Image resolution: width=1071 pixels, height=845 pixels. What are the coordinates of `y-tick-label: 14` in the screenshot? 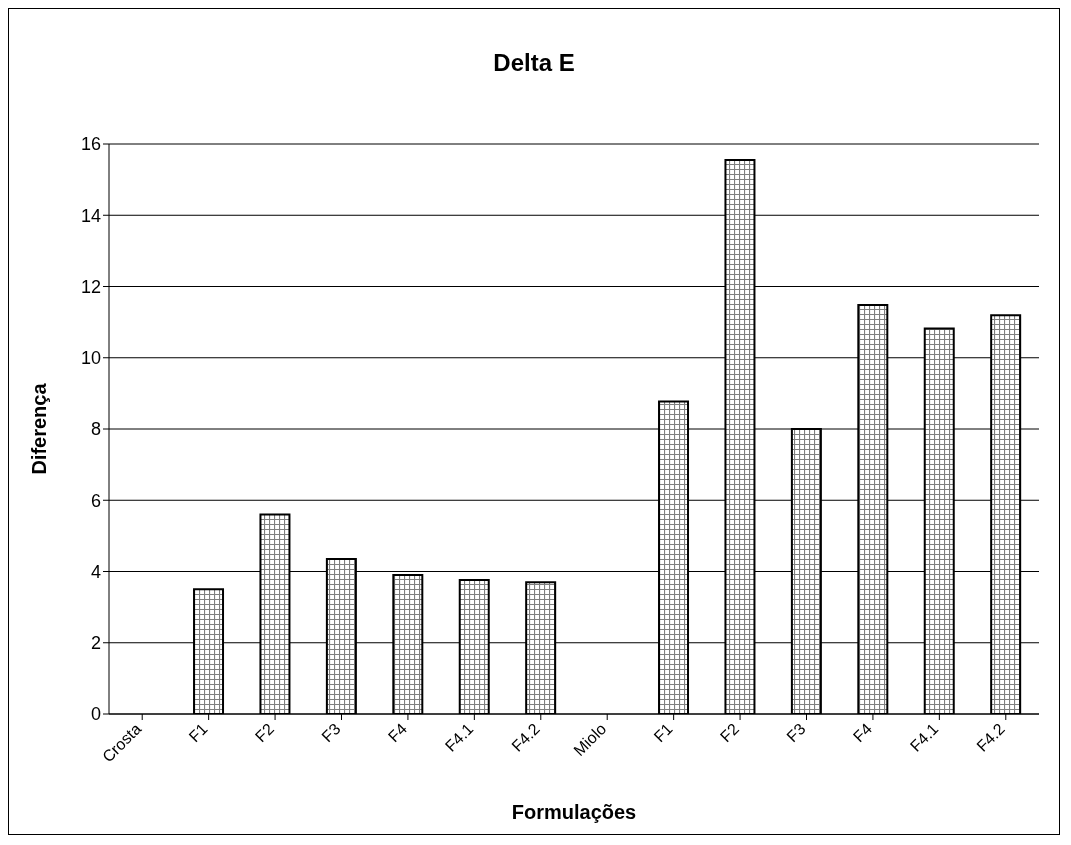 It's located at (90, 215).